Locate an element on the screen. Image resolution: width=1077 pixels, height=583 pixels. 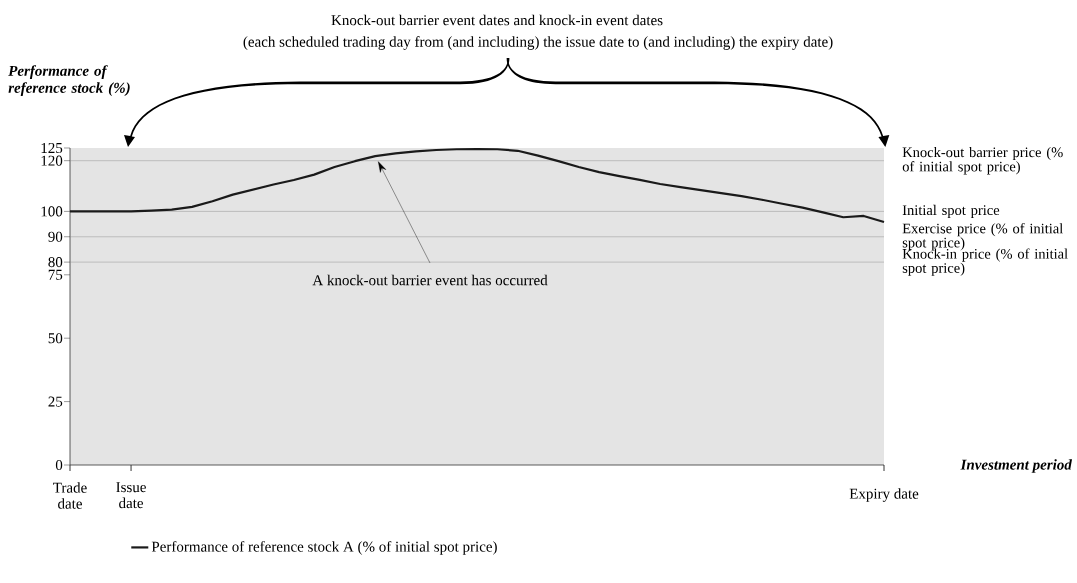
legend-label: Performance of reference stock A (% of initial spot price) is located at coordinates (324, 548).